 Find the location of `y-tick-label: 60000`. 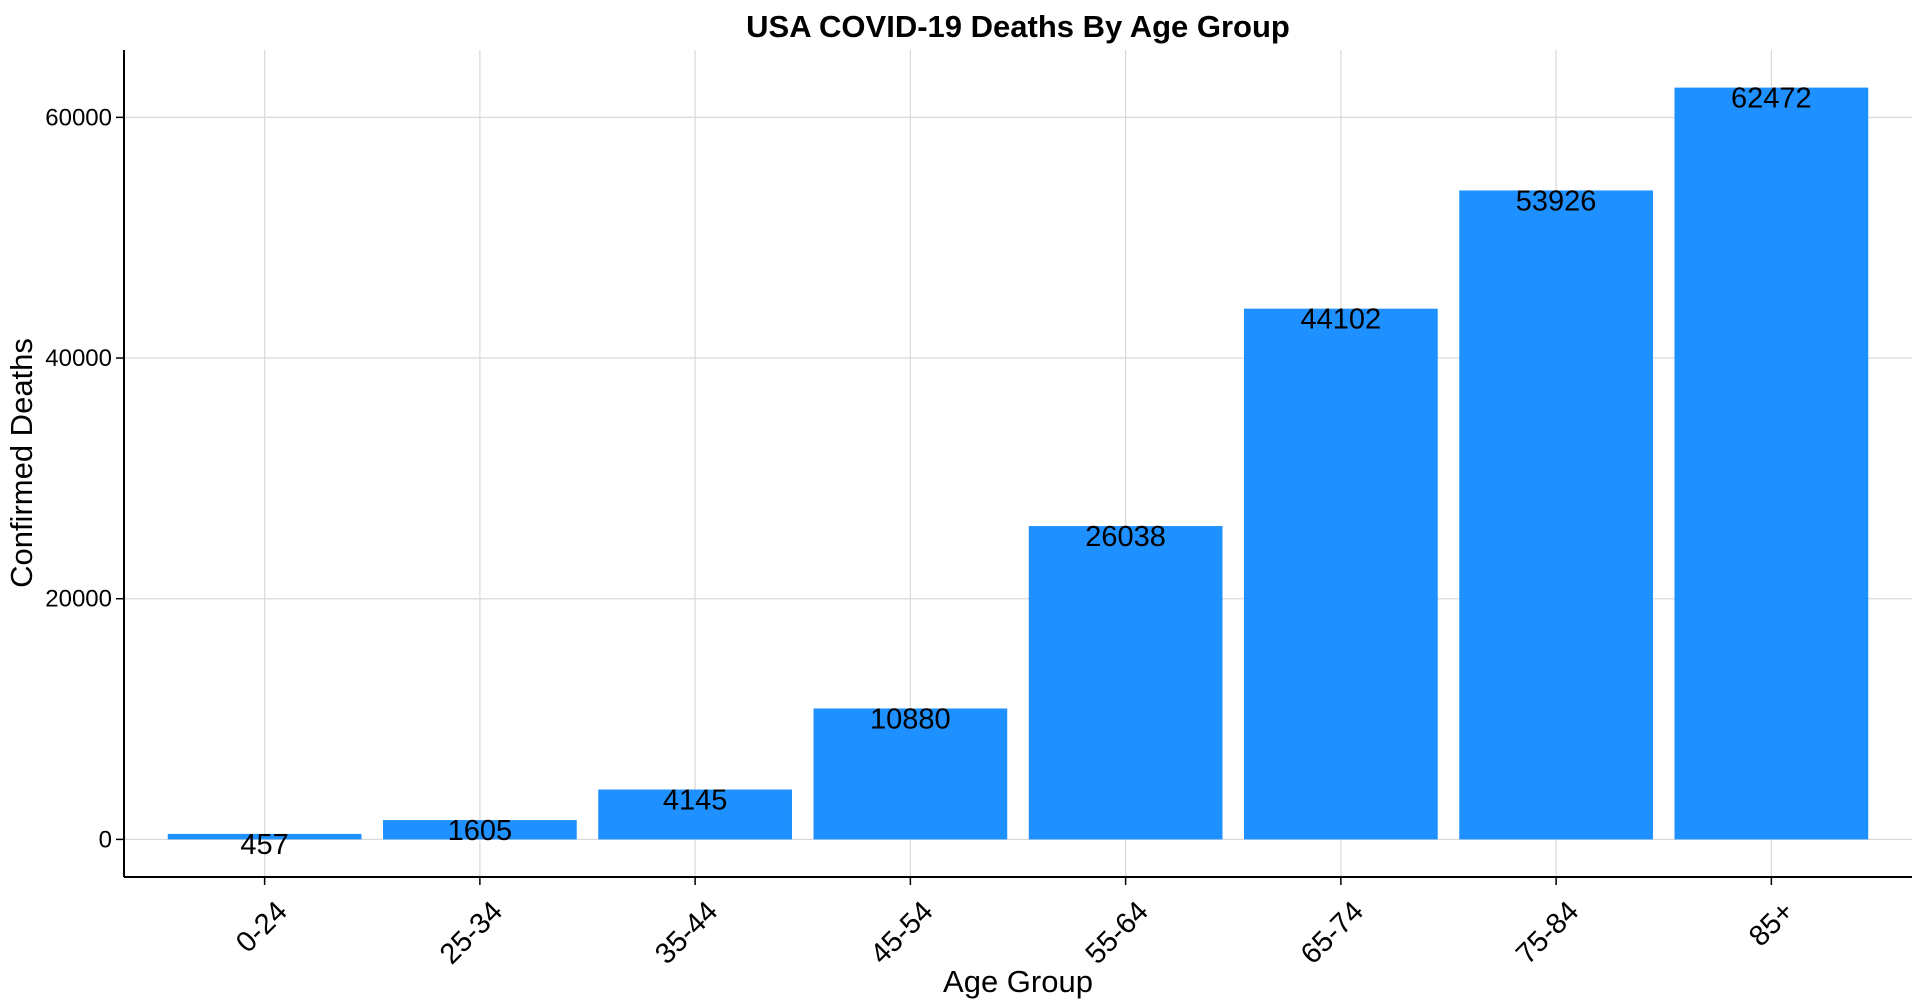

y-tick-label: 60000 is located at coordinates (78, 117).